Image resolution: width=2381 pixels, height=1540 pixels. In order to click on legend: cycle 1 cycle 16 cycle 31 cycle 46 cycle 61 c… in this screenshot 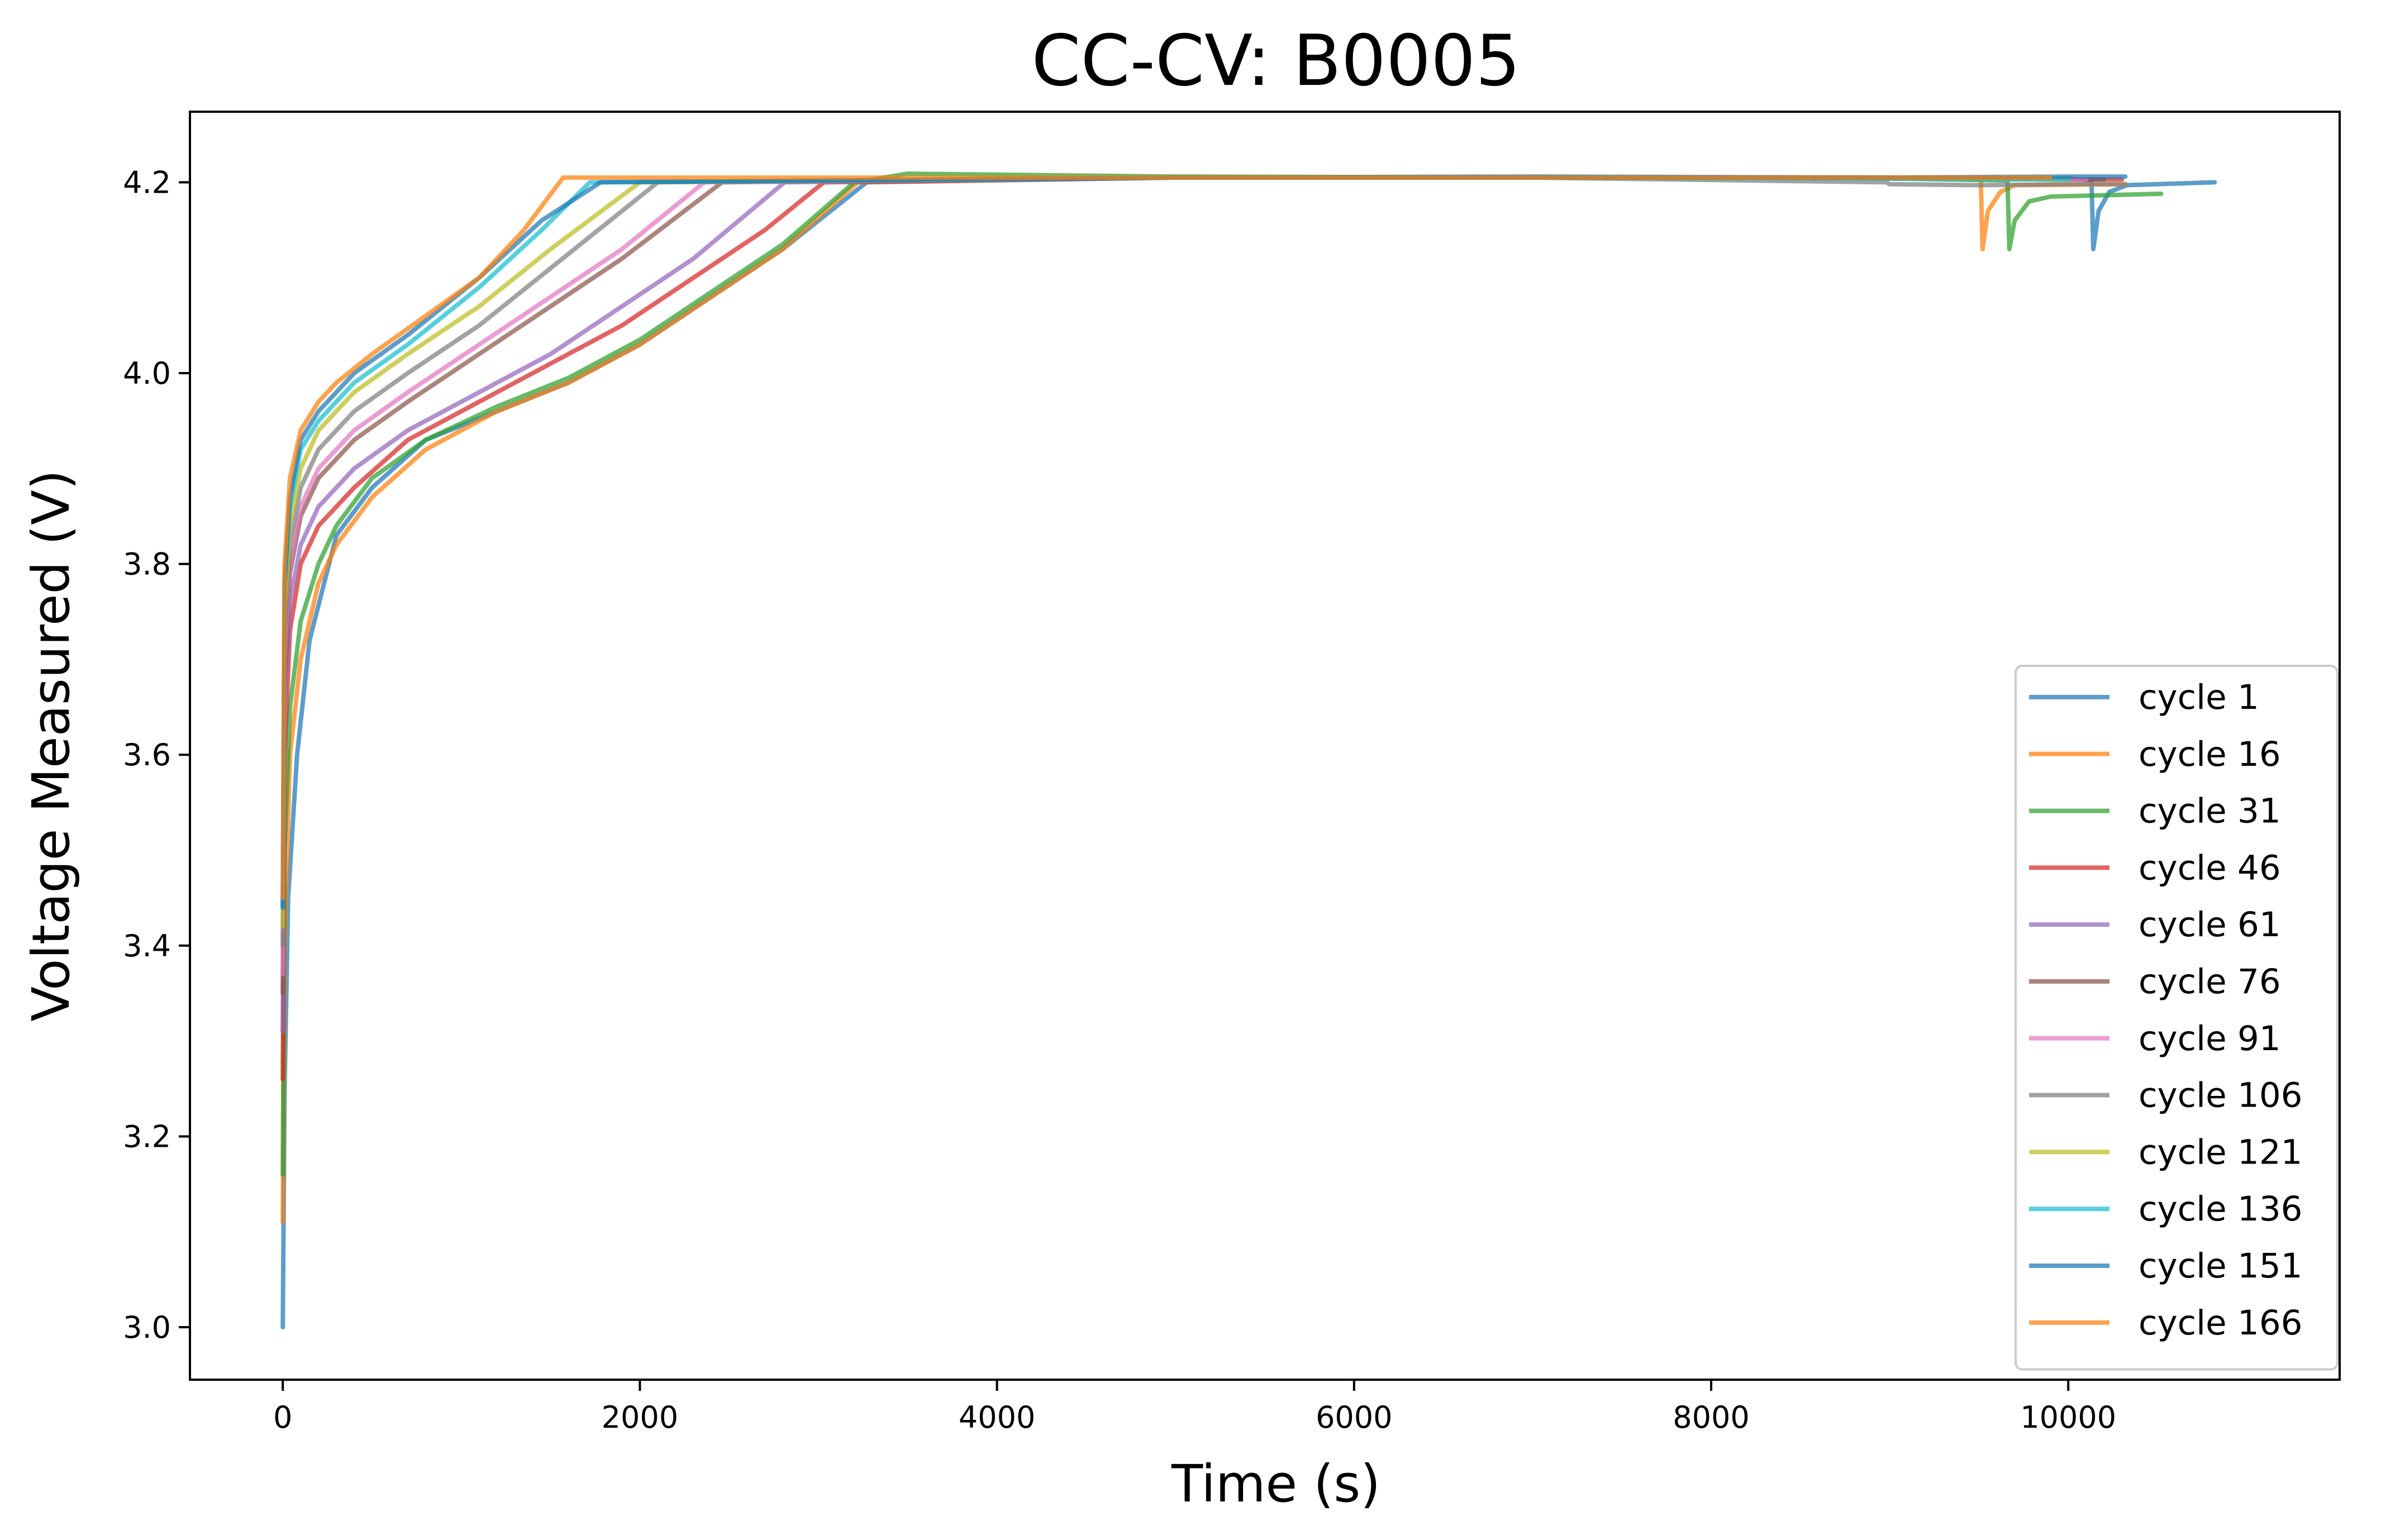, I will do `click(2177, 1018)`.